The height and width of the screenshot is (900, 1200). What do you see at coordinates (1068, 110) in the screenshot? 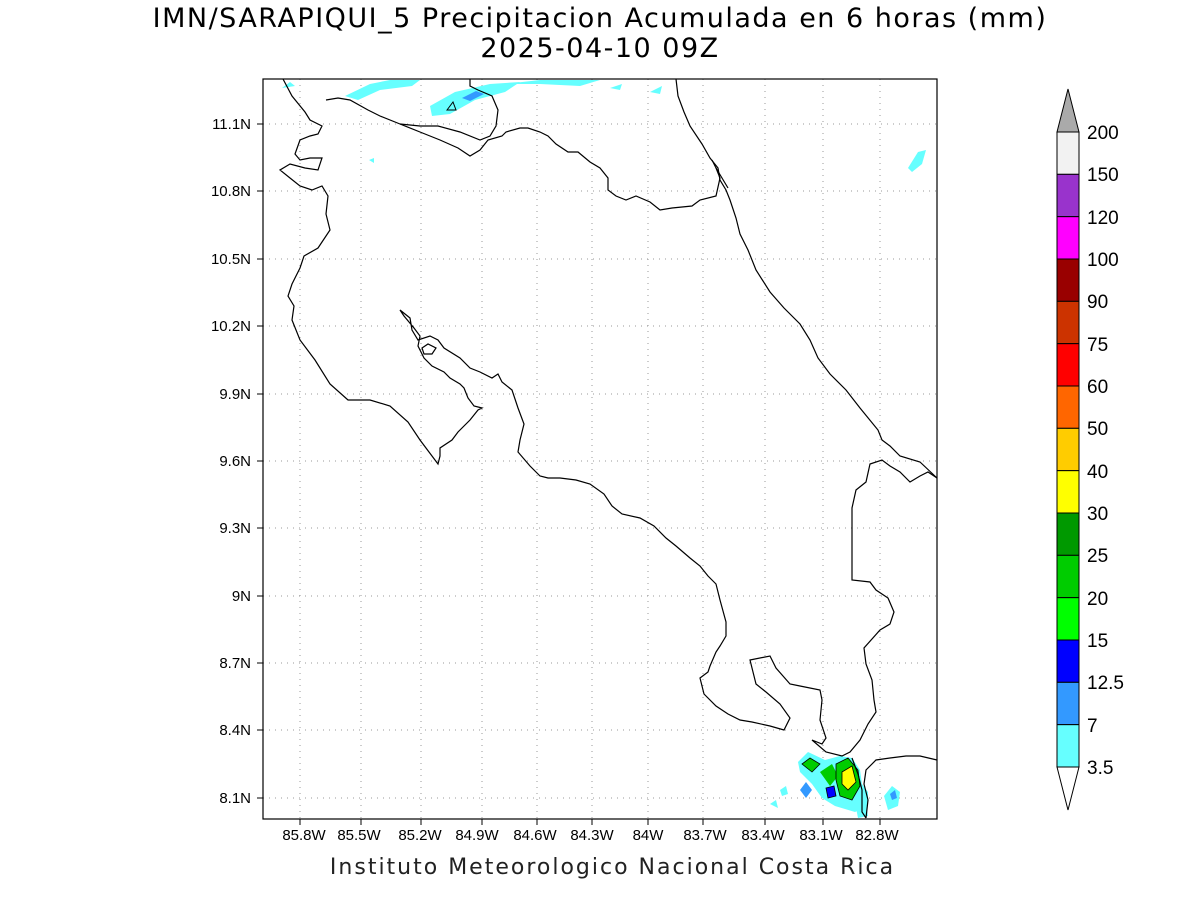
I see `colorbar-max-arrow` at bounding box center [1068, 110].